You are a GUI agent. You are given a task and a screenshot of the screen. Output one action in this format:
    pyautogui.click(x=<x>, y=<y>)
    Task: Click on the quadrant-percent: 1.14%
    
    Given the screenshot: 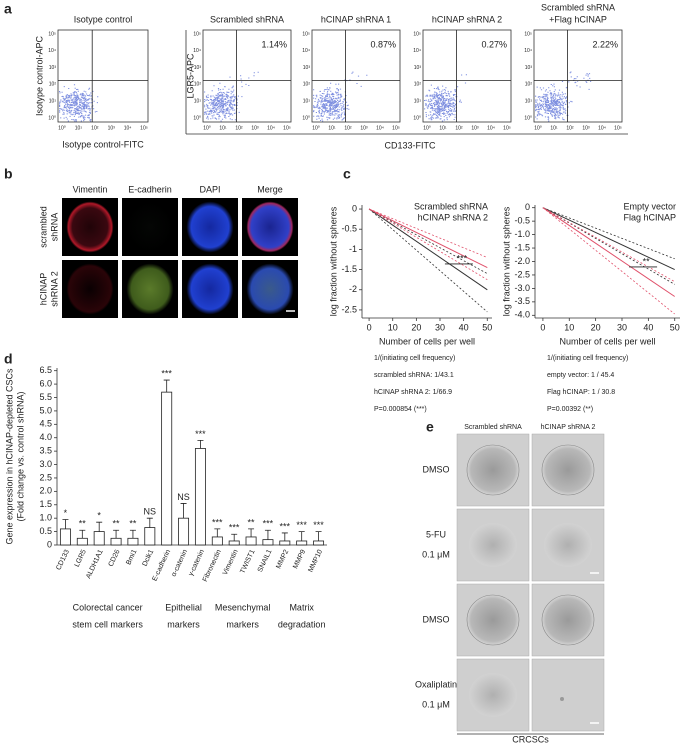 What is the action you would take?
    pyautogui.click(x=274, y=44)
    